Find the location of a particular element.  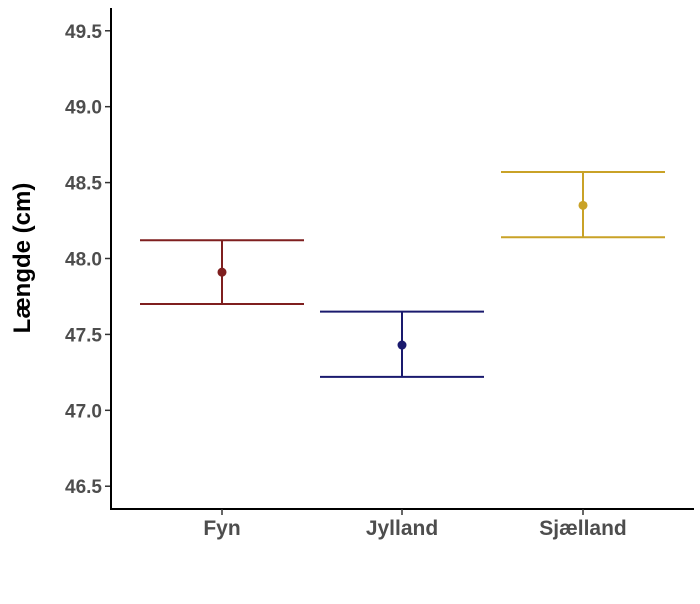

errorbar-fyn is located at coordinates (222, 272).